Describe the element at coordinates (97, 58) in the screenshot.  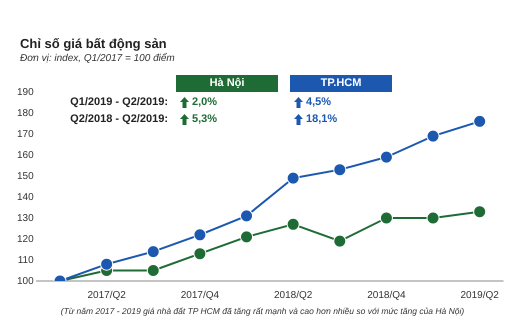
I see `chart-subtitle: Đơn vị: index, Q1/2017 = 100 điểm` at that location.